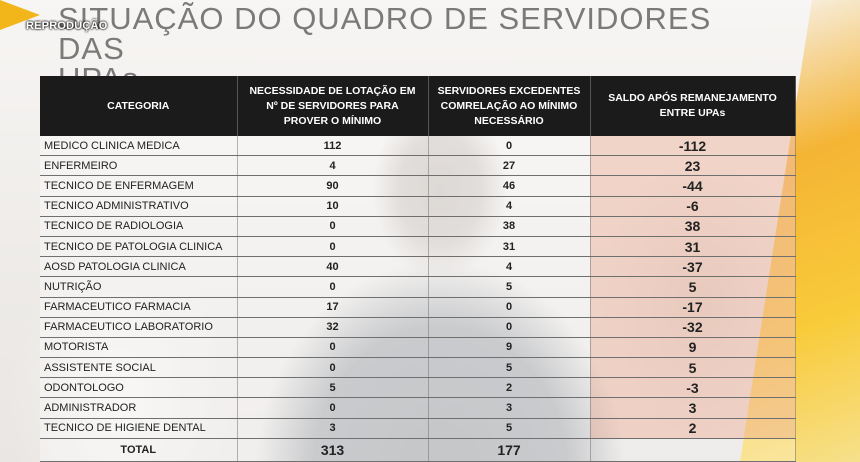  What do you see at coordinates (693, 166) in the screenshot?
I see `cell-saldo: 23` at bounding box center [693, 166].